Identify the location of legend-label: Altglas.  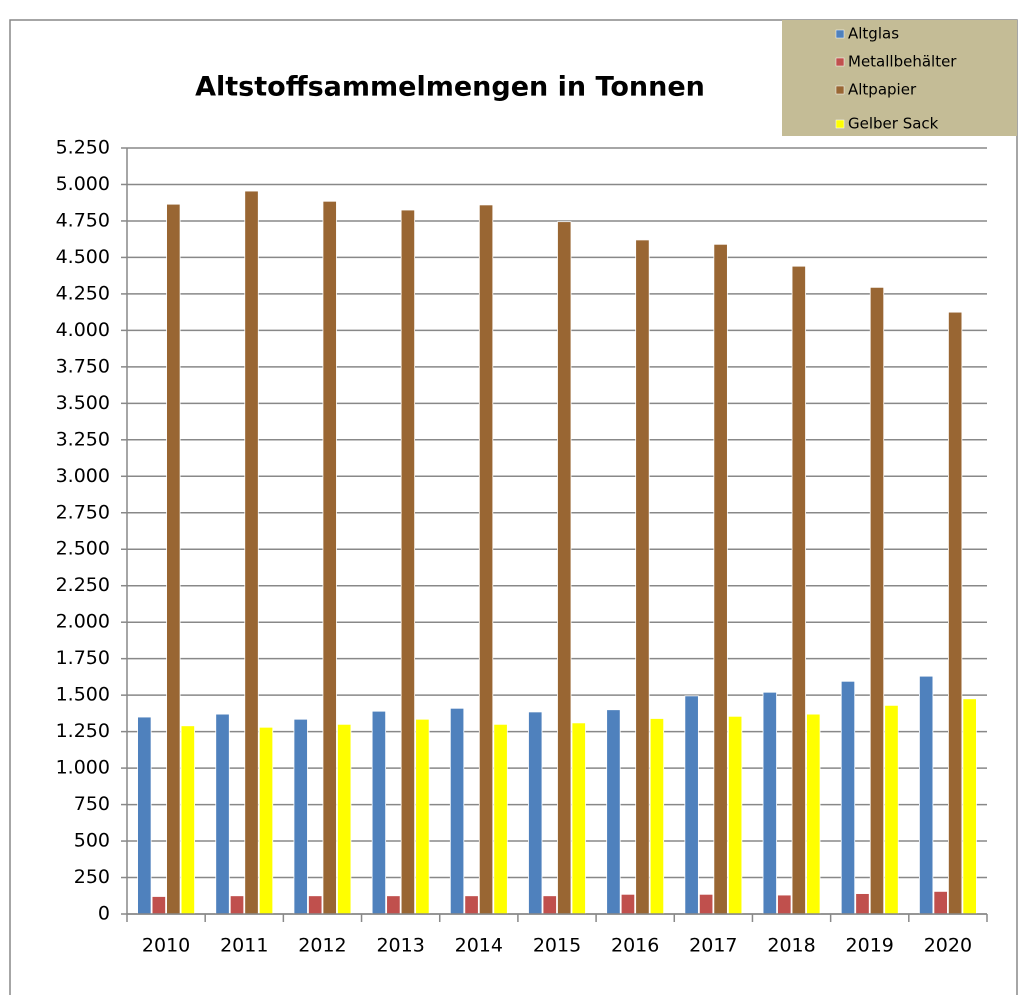
(873, 34).